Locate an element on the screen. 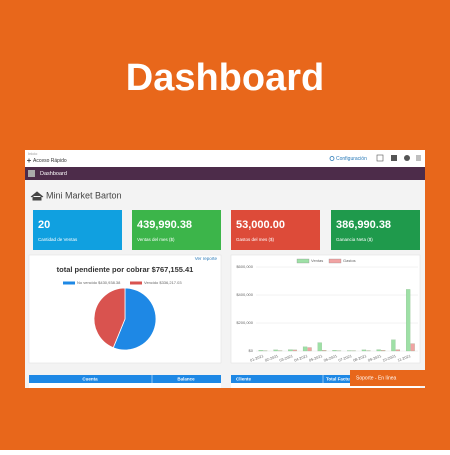 Image resolution: width=450 pixels, height=455 pixels. stat-label: Ventas del mes ($) is located at coordinates (156, 239).